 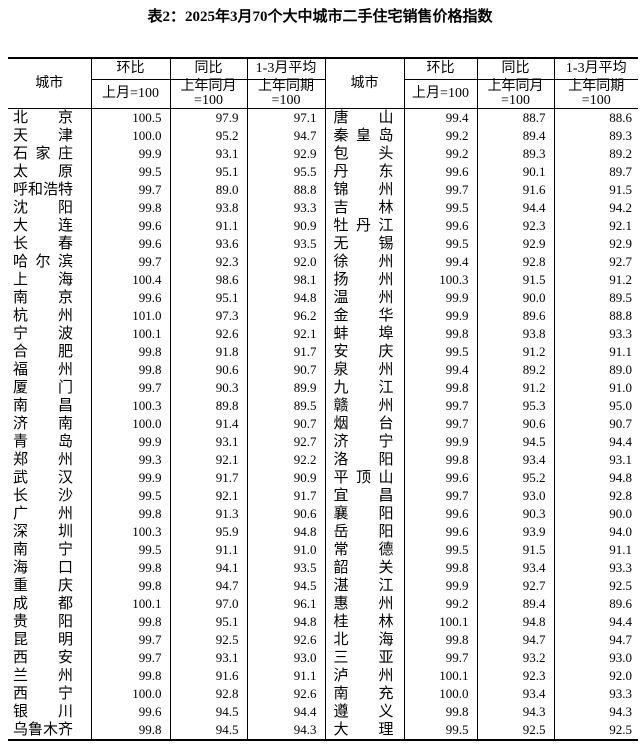 I want to click on table-row: 福州 99.8 90.6 90.7 泉州 99.4 89.2 89.0, so click(x=323, y=370).